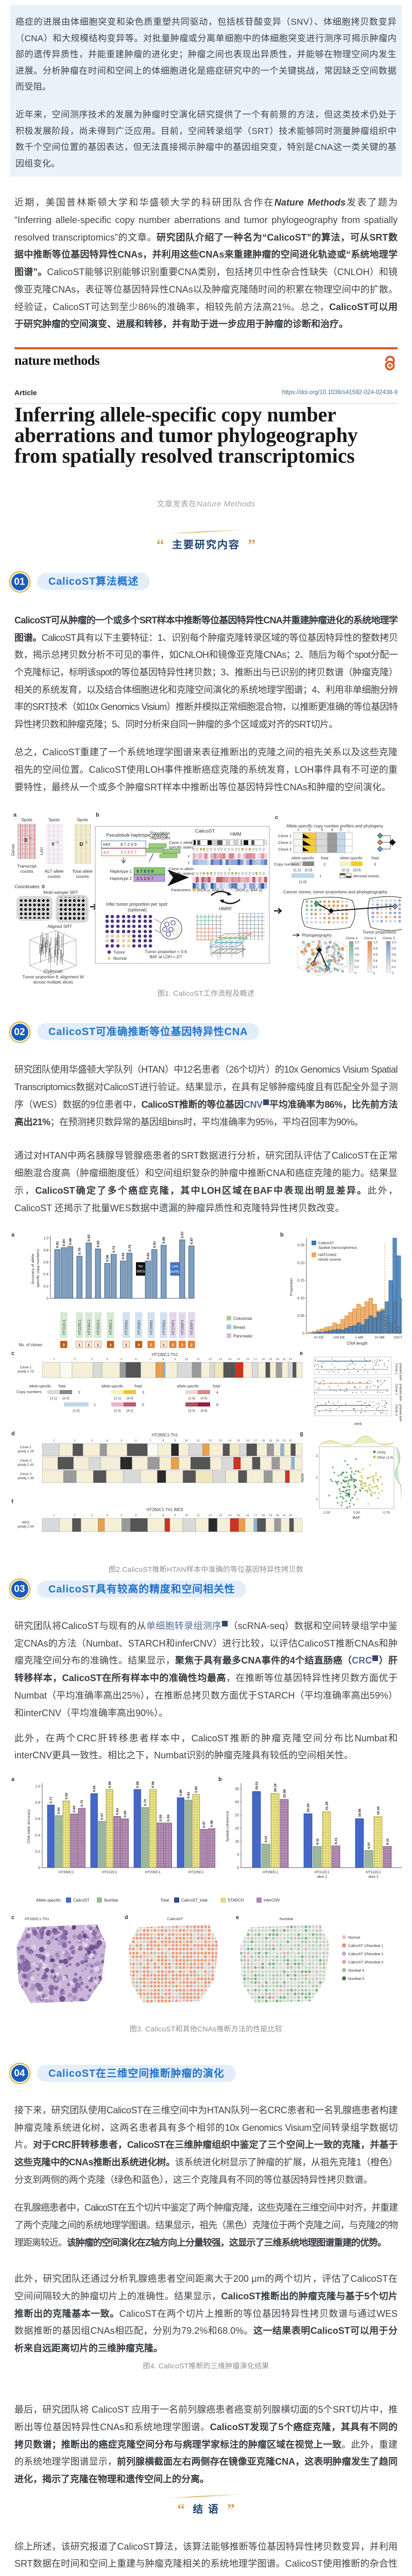 This screenshot has width=412, height=2576. What do you see at coordinates (37, 1919) in the screenshot?
I see `svg-text: HT260C1-Th1` at bounding box center [37, 1919].